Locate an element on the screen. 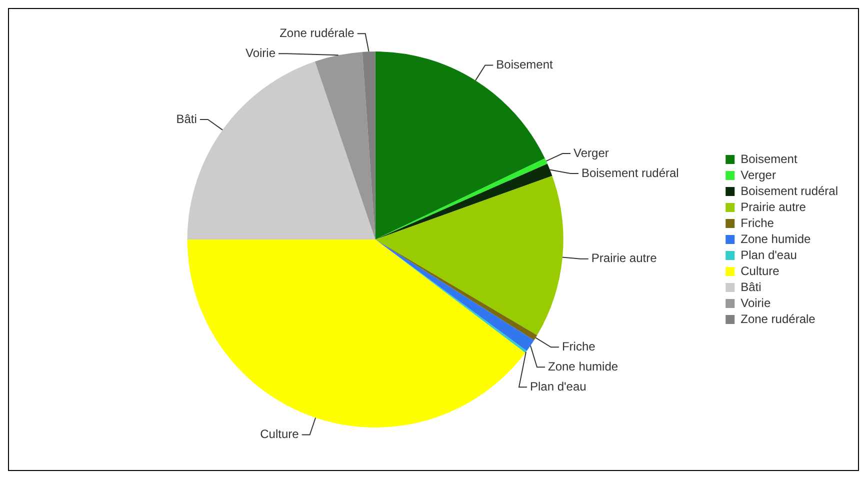  slice-label: Culture is located at coordinates (280, 434).